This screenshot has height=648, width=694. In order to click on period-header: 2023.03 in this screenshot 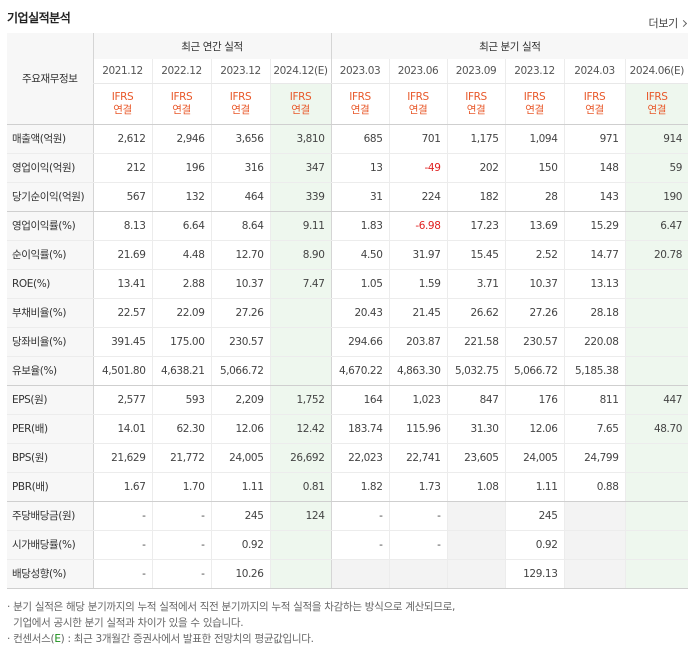, I will do `click(359, 71)`.